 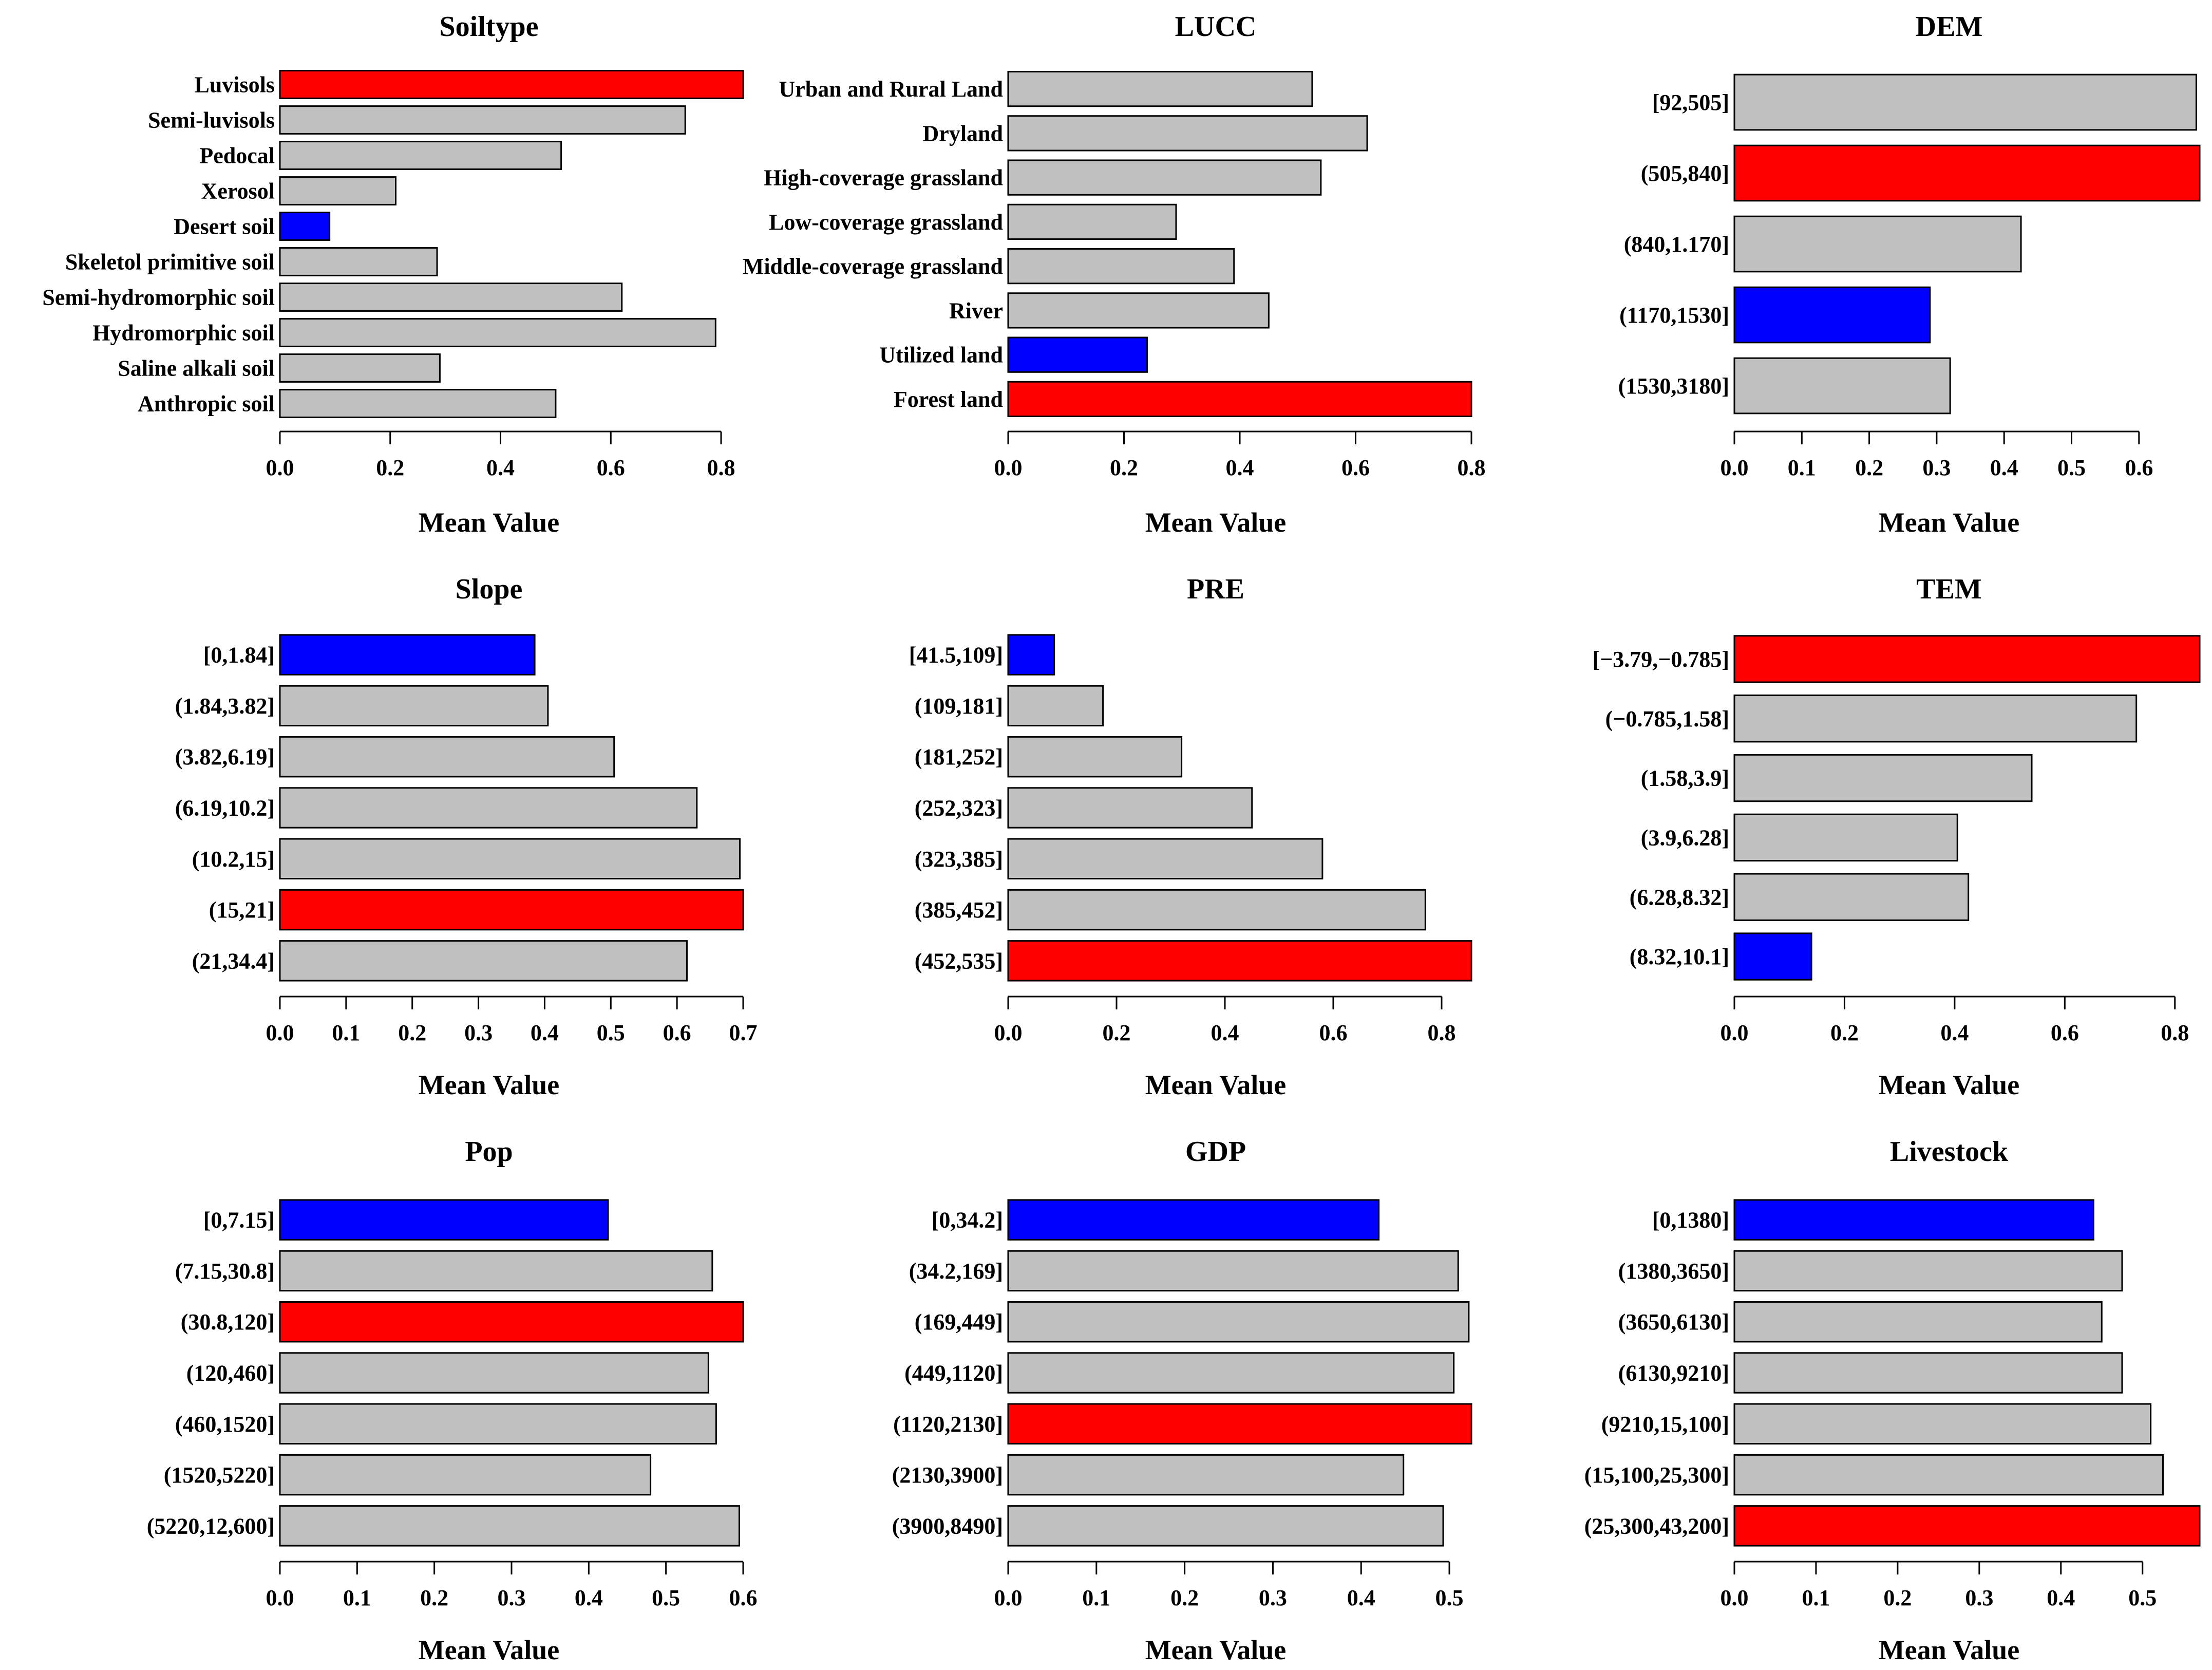 I want to click on category-label: Saline alkali soil, so click(x=196, y=368).